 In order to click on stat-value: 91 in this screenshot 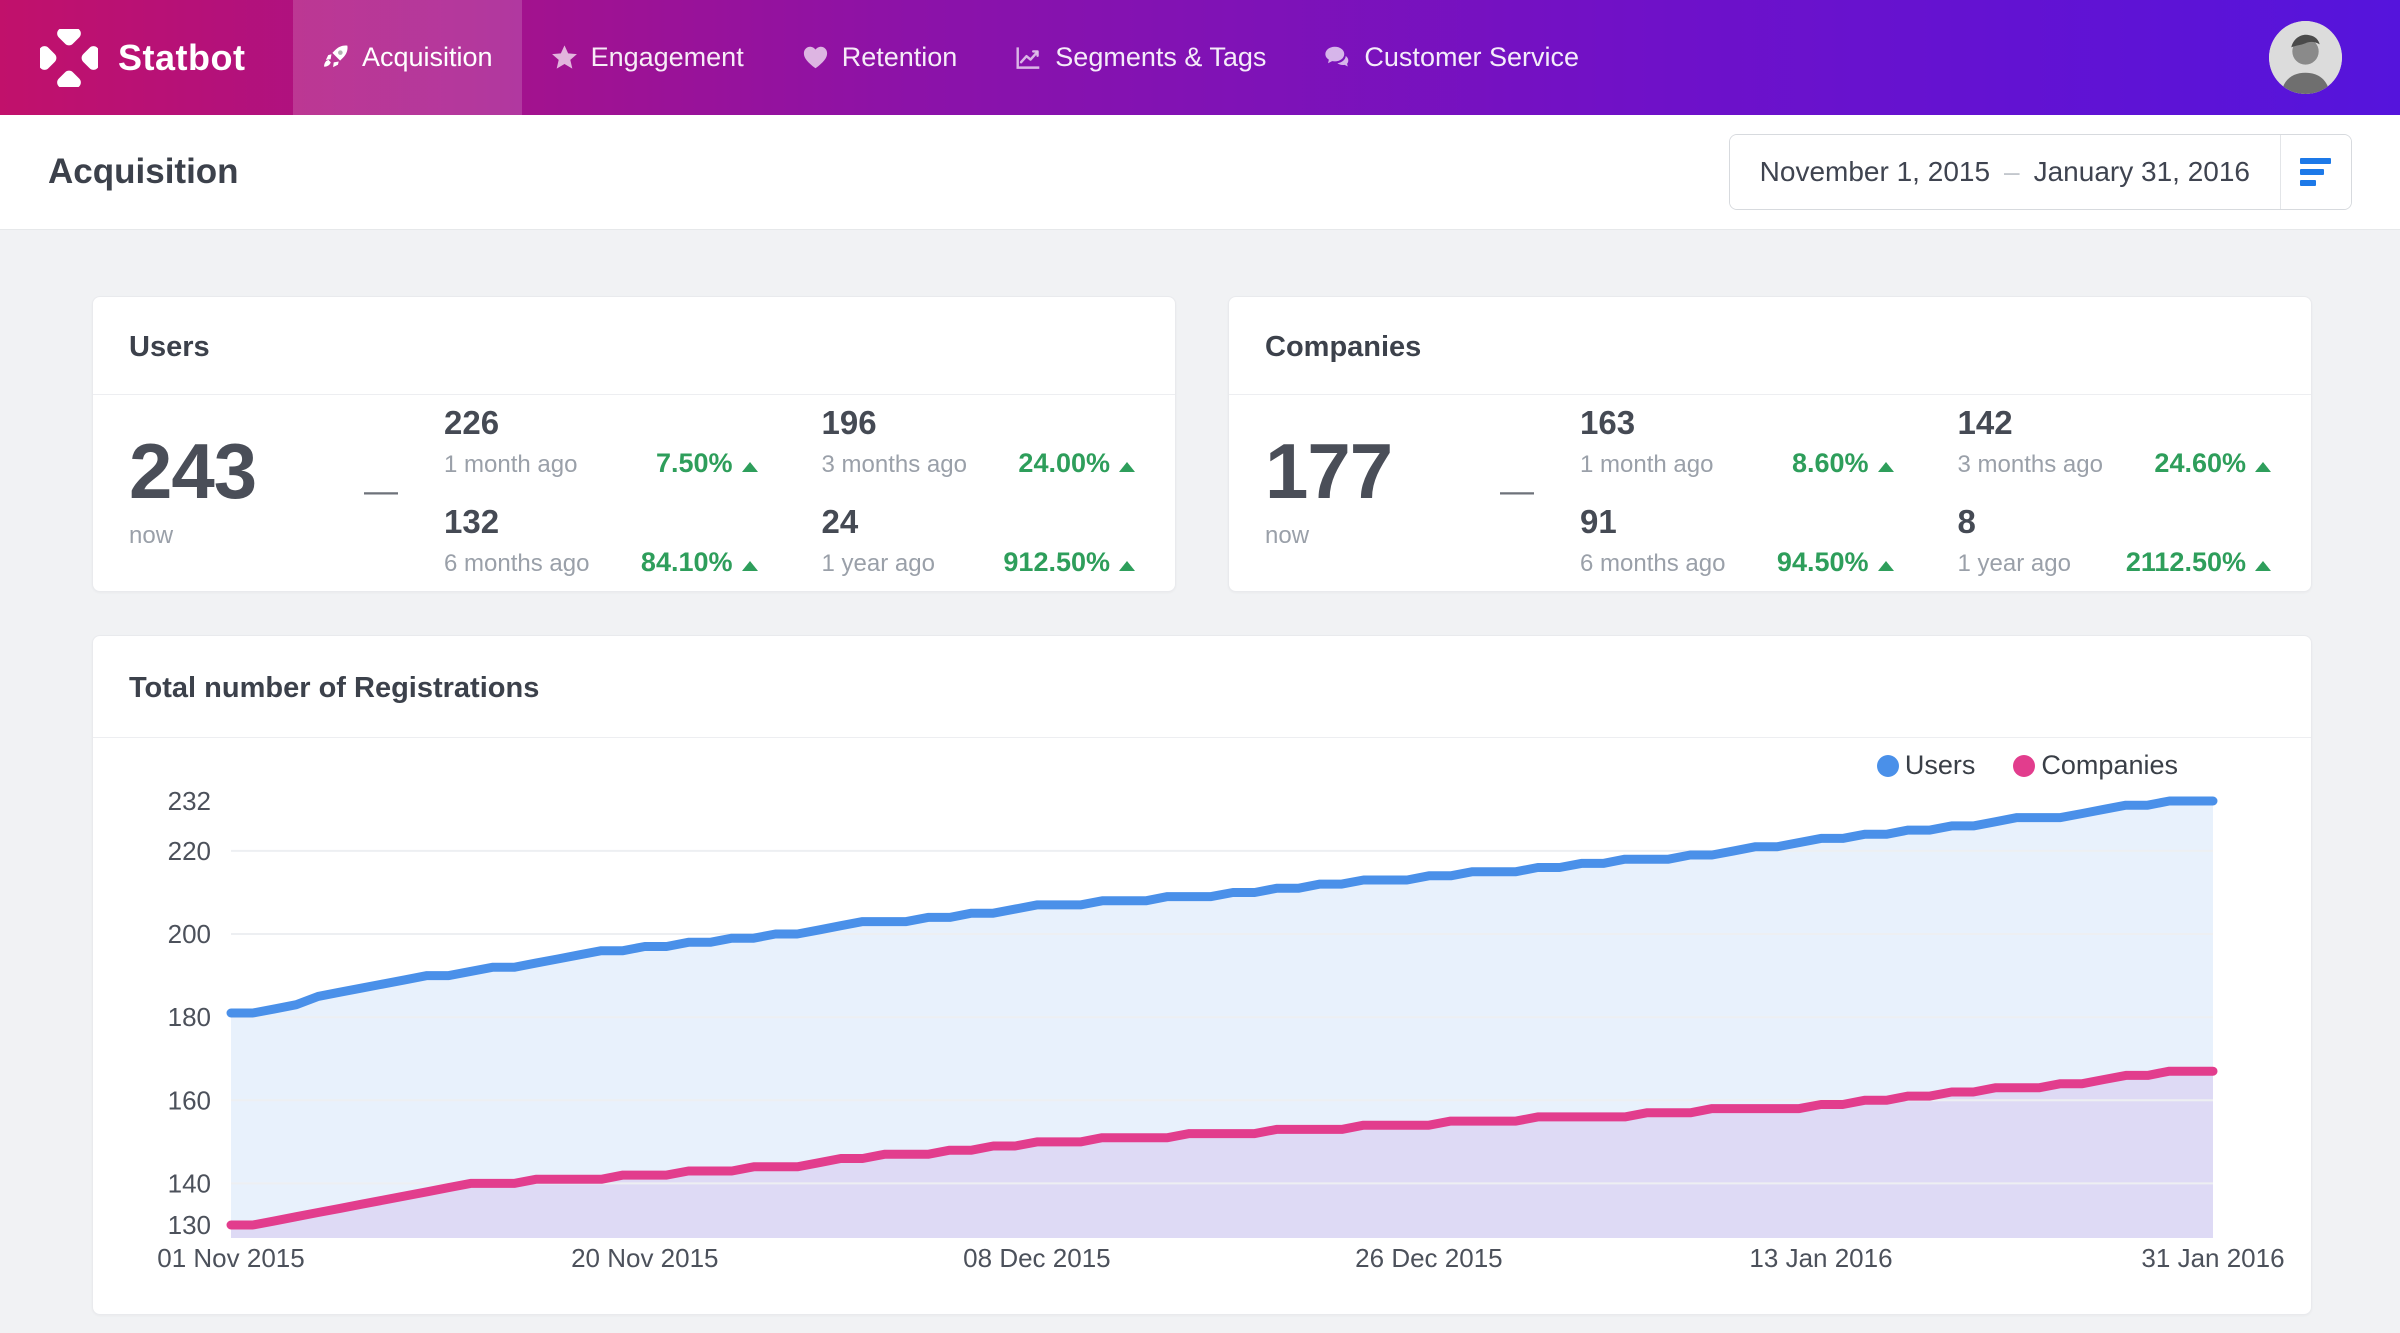, I will do `click(1598, 521)`.